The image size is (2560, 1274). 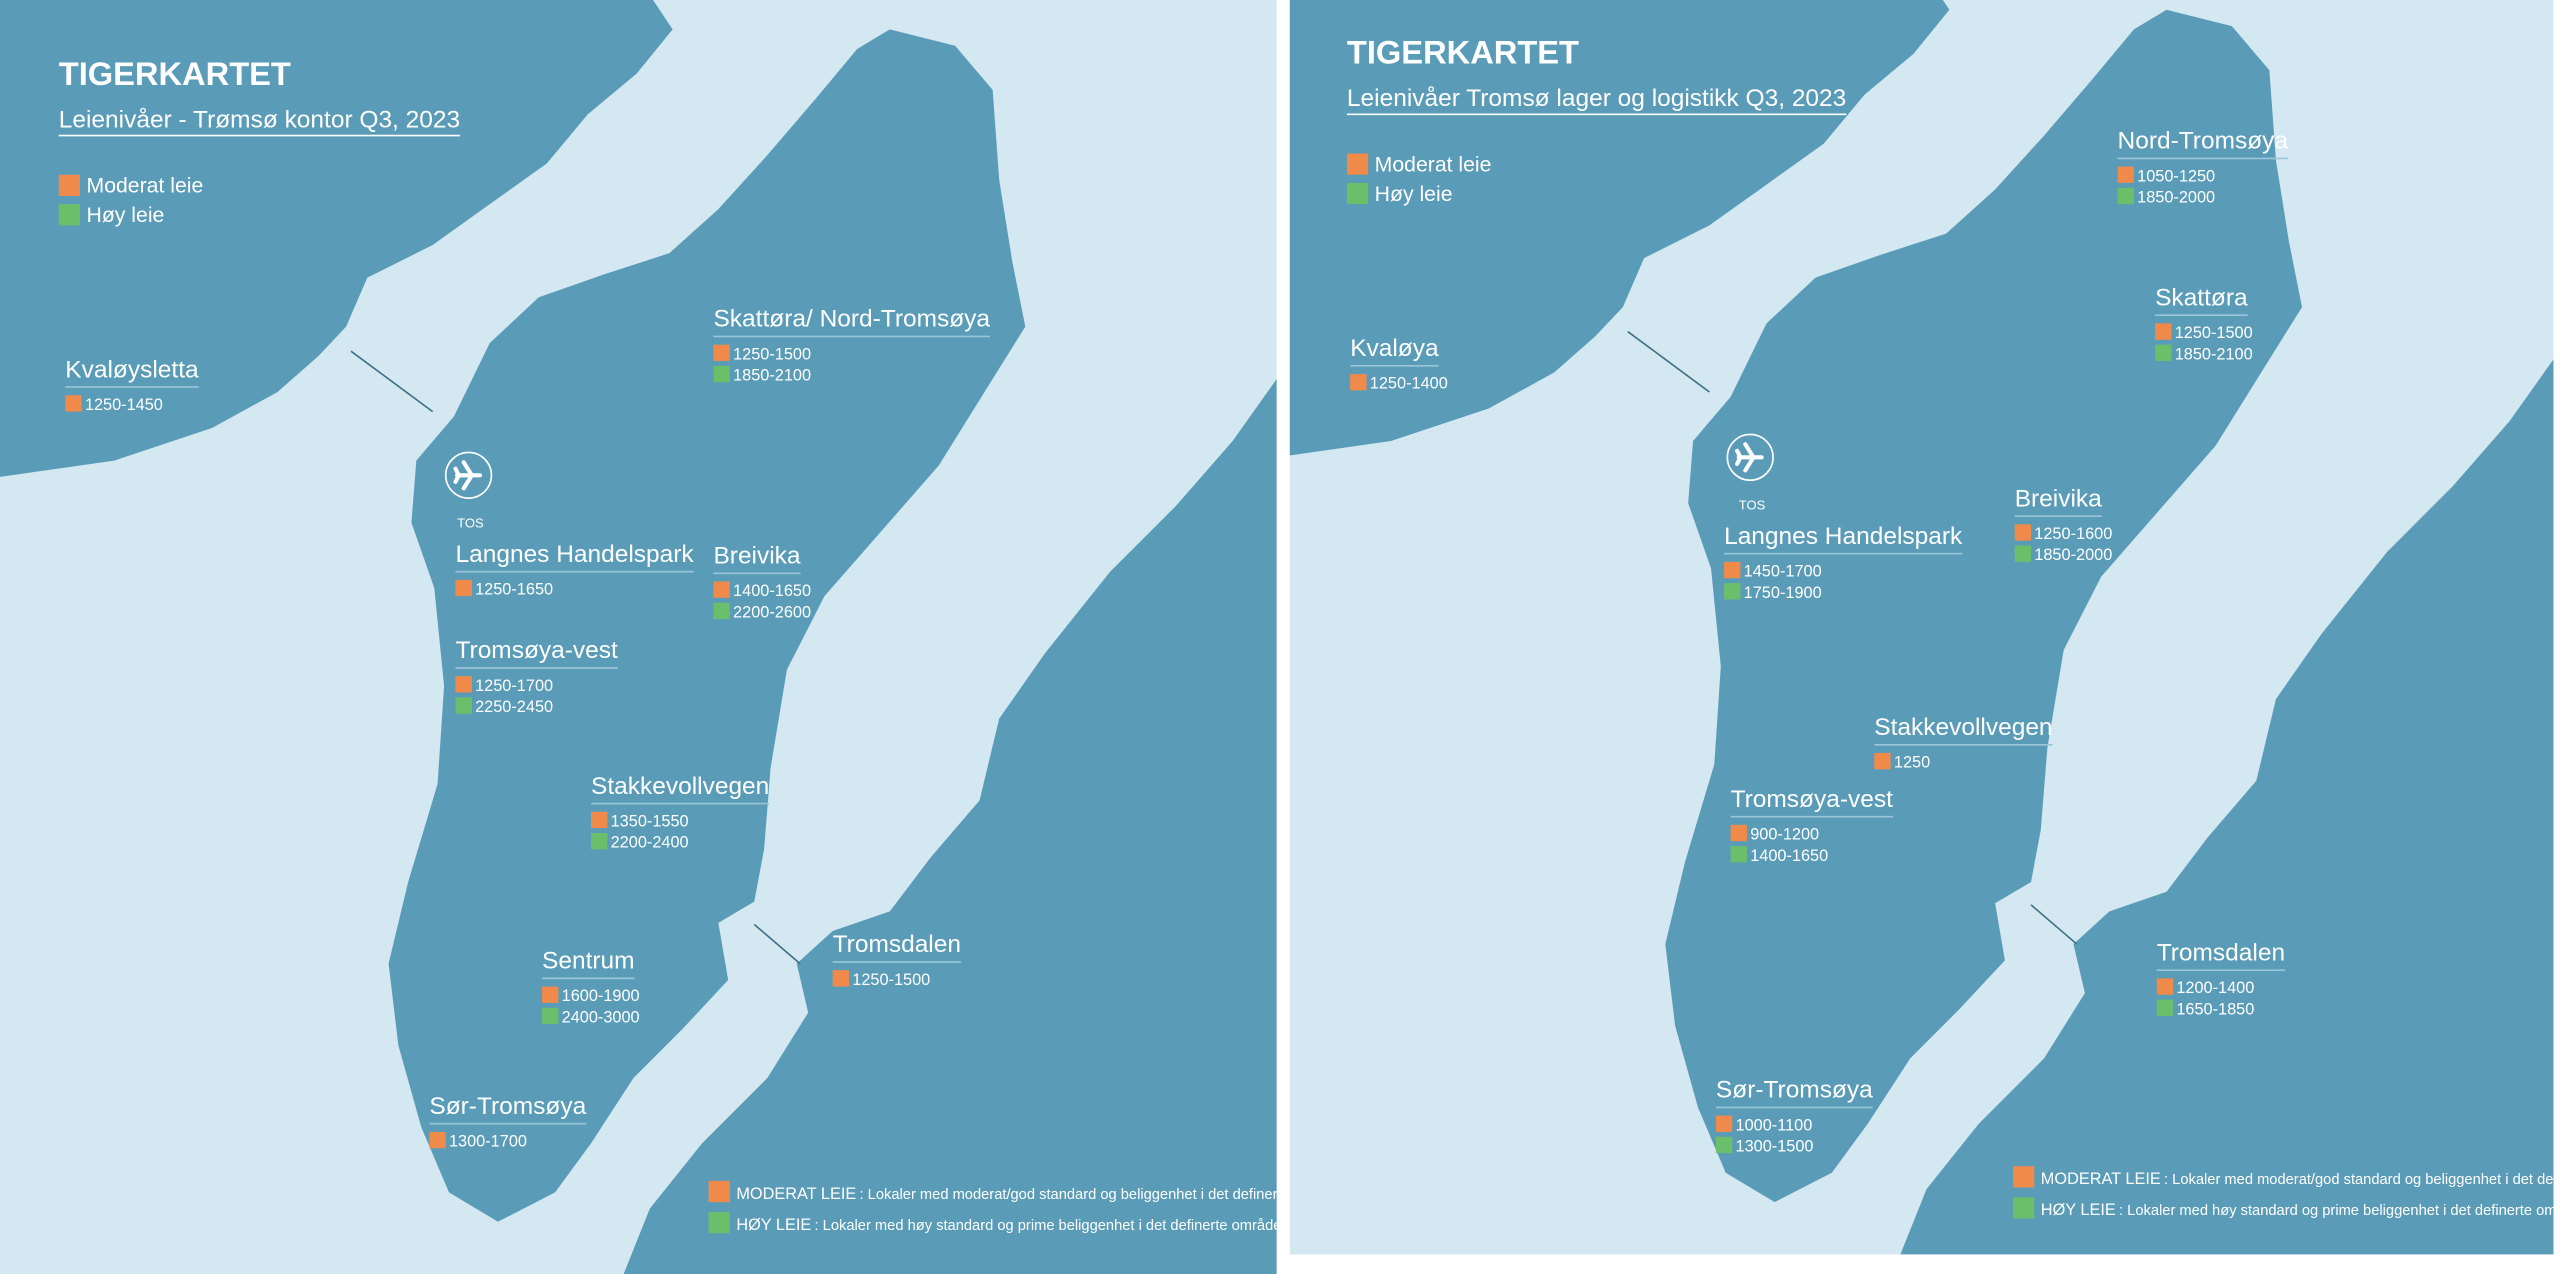 I want to click on rent-range: 1250-1600, so click(x=2073, y=534).